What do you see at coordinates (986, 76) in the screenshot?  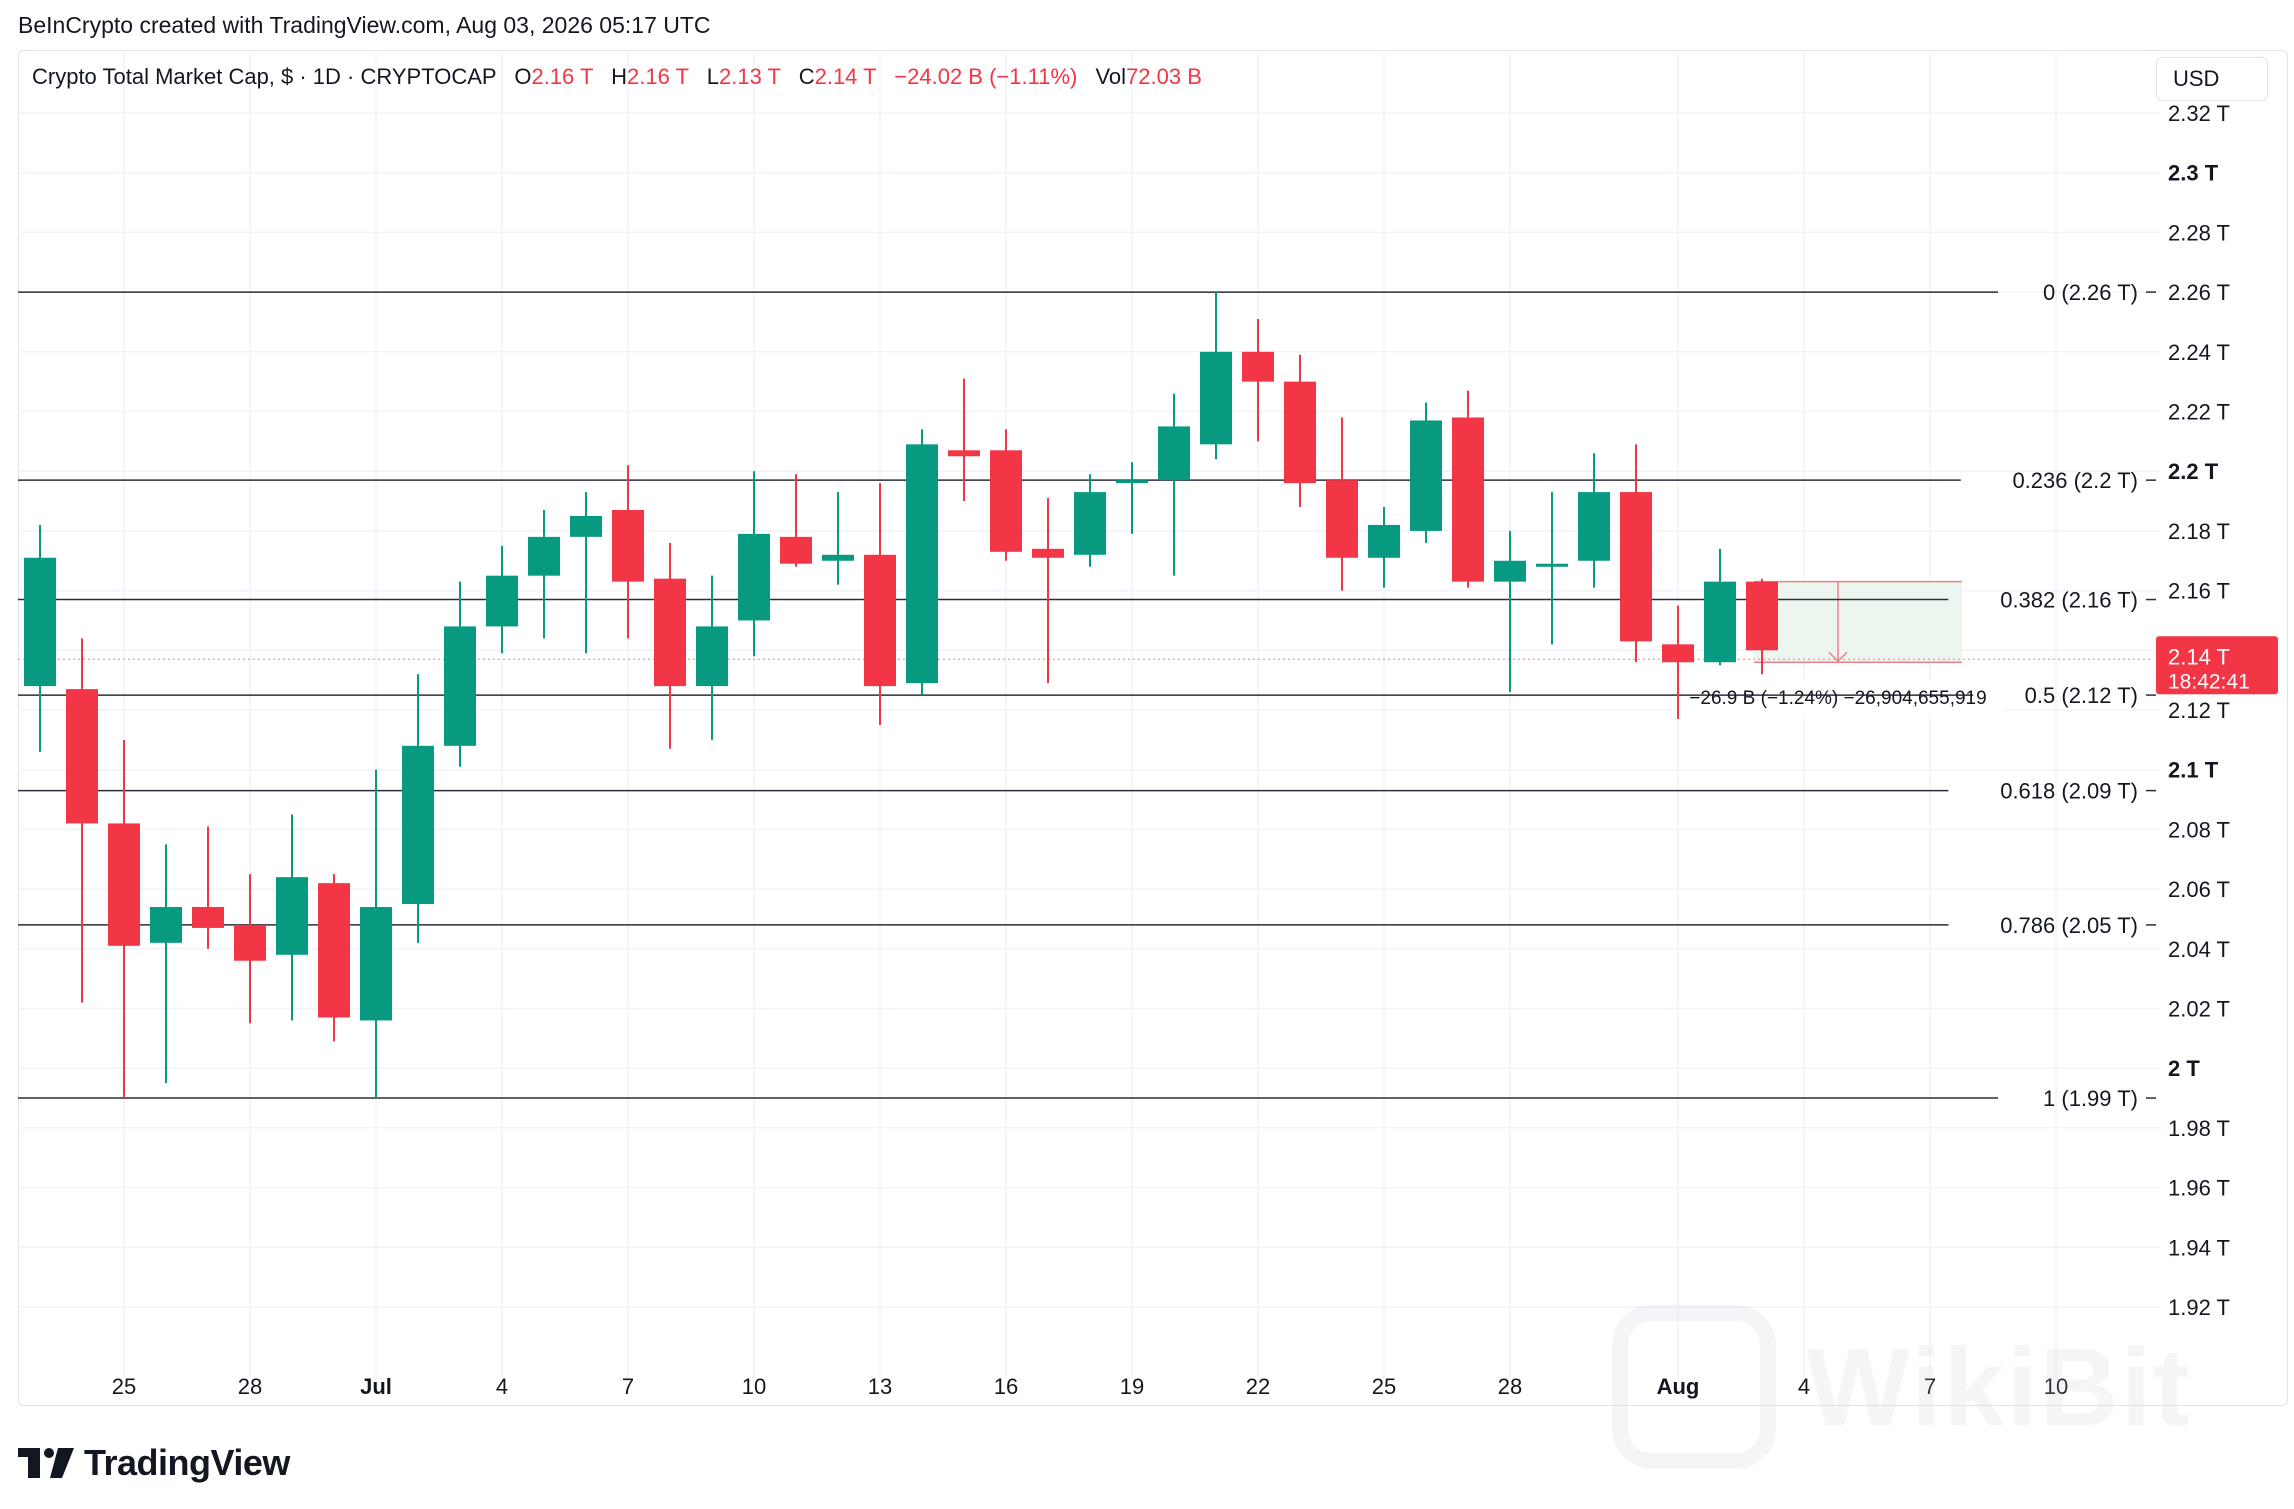 I see `change-value: −24.02 B (−1.11%)` at bounding box center [986, 76].